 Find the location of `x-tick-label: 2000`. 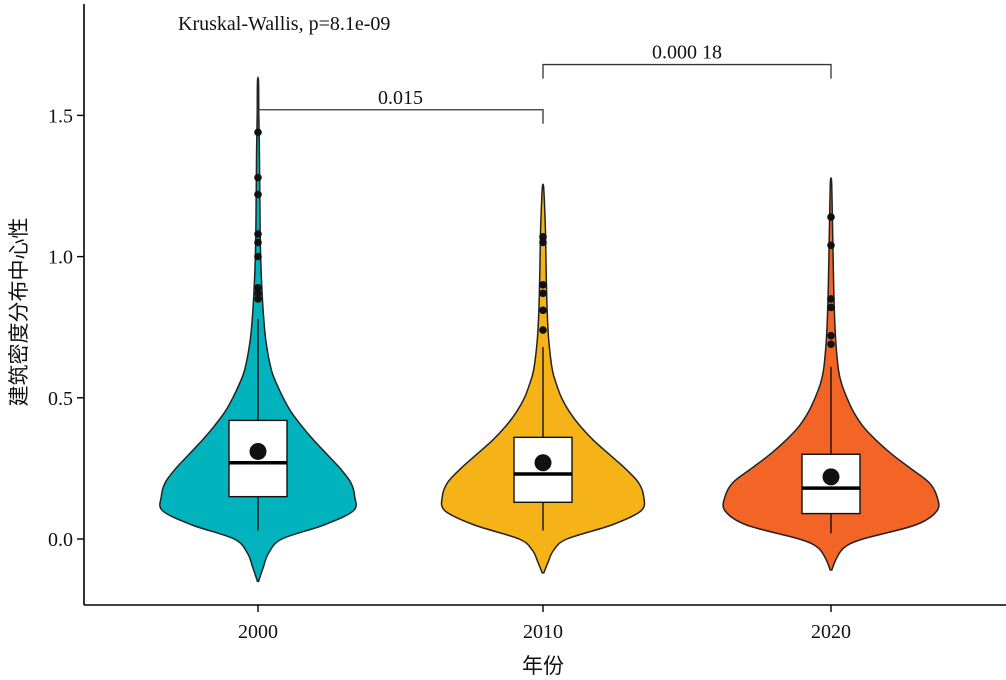

x-tick-label: 2000 is located at coordinates (258, 632).